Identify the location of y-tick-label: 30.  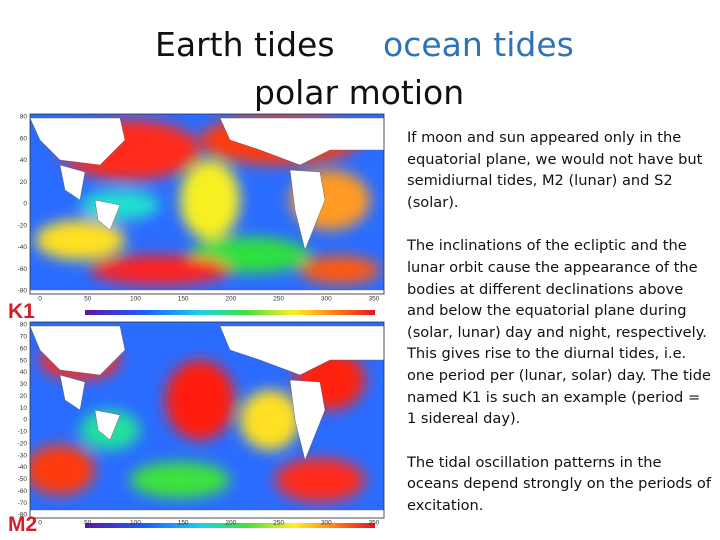
(24, 384).